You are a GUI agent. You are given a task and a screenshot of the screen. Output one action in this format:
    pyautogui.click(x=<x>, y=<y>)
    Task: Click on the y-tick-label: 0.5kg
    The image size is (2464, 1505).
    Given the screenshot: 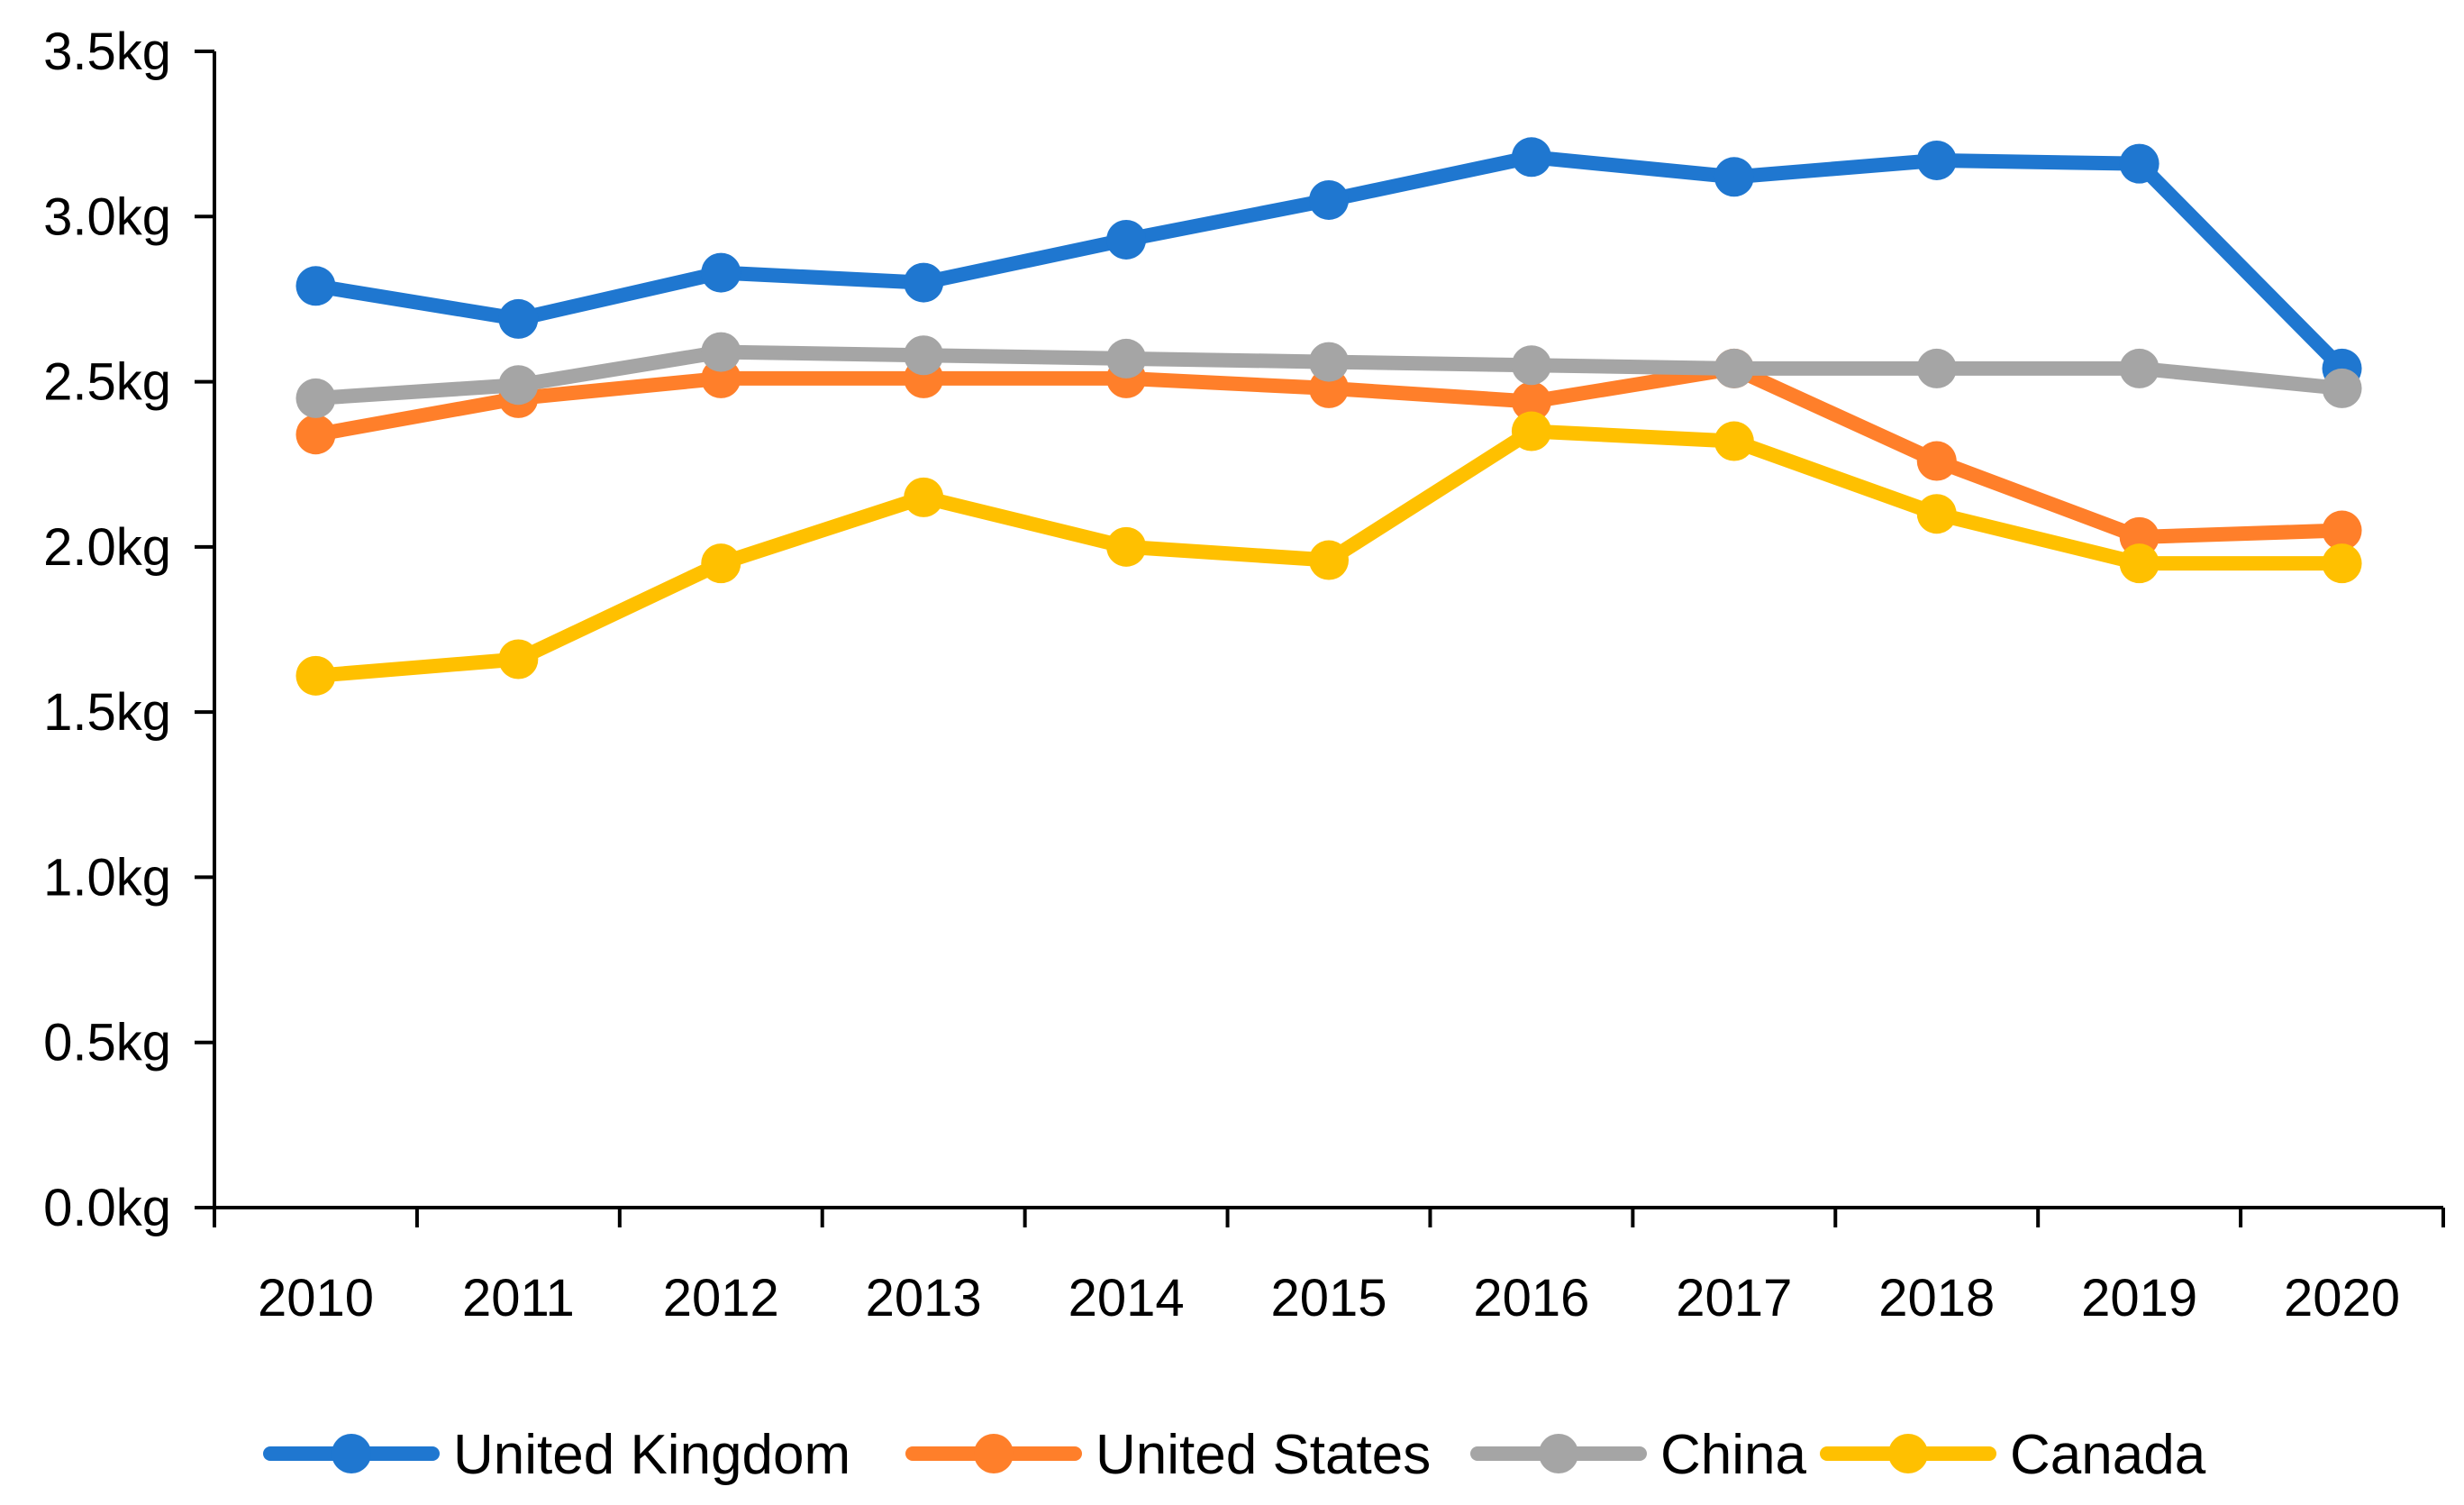 What is the action you would take?
    pyautogui.click(x=107, y=1043)
    